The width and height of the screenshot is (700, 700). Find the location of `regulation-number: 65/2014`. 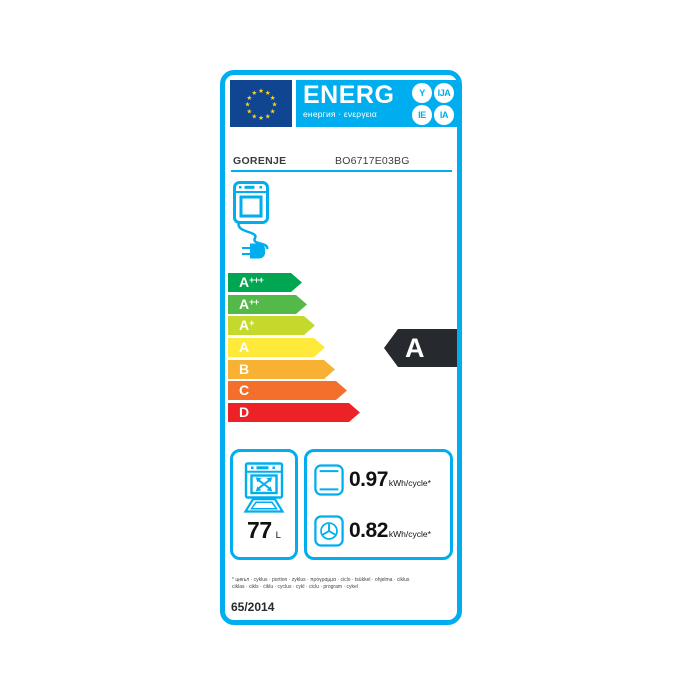

regulation-number: 65/2014 is located at coordinates (253, 607).